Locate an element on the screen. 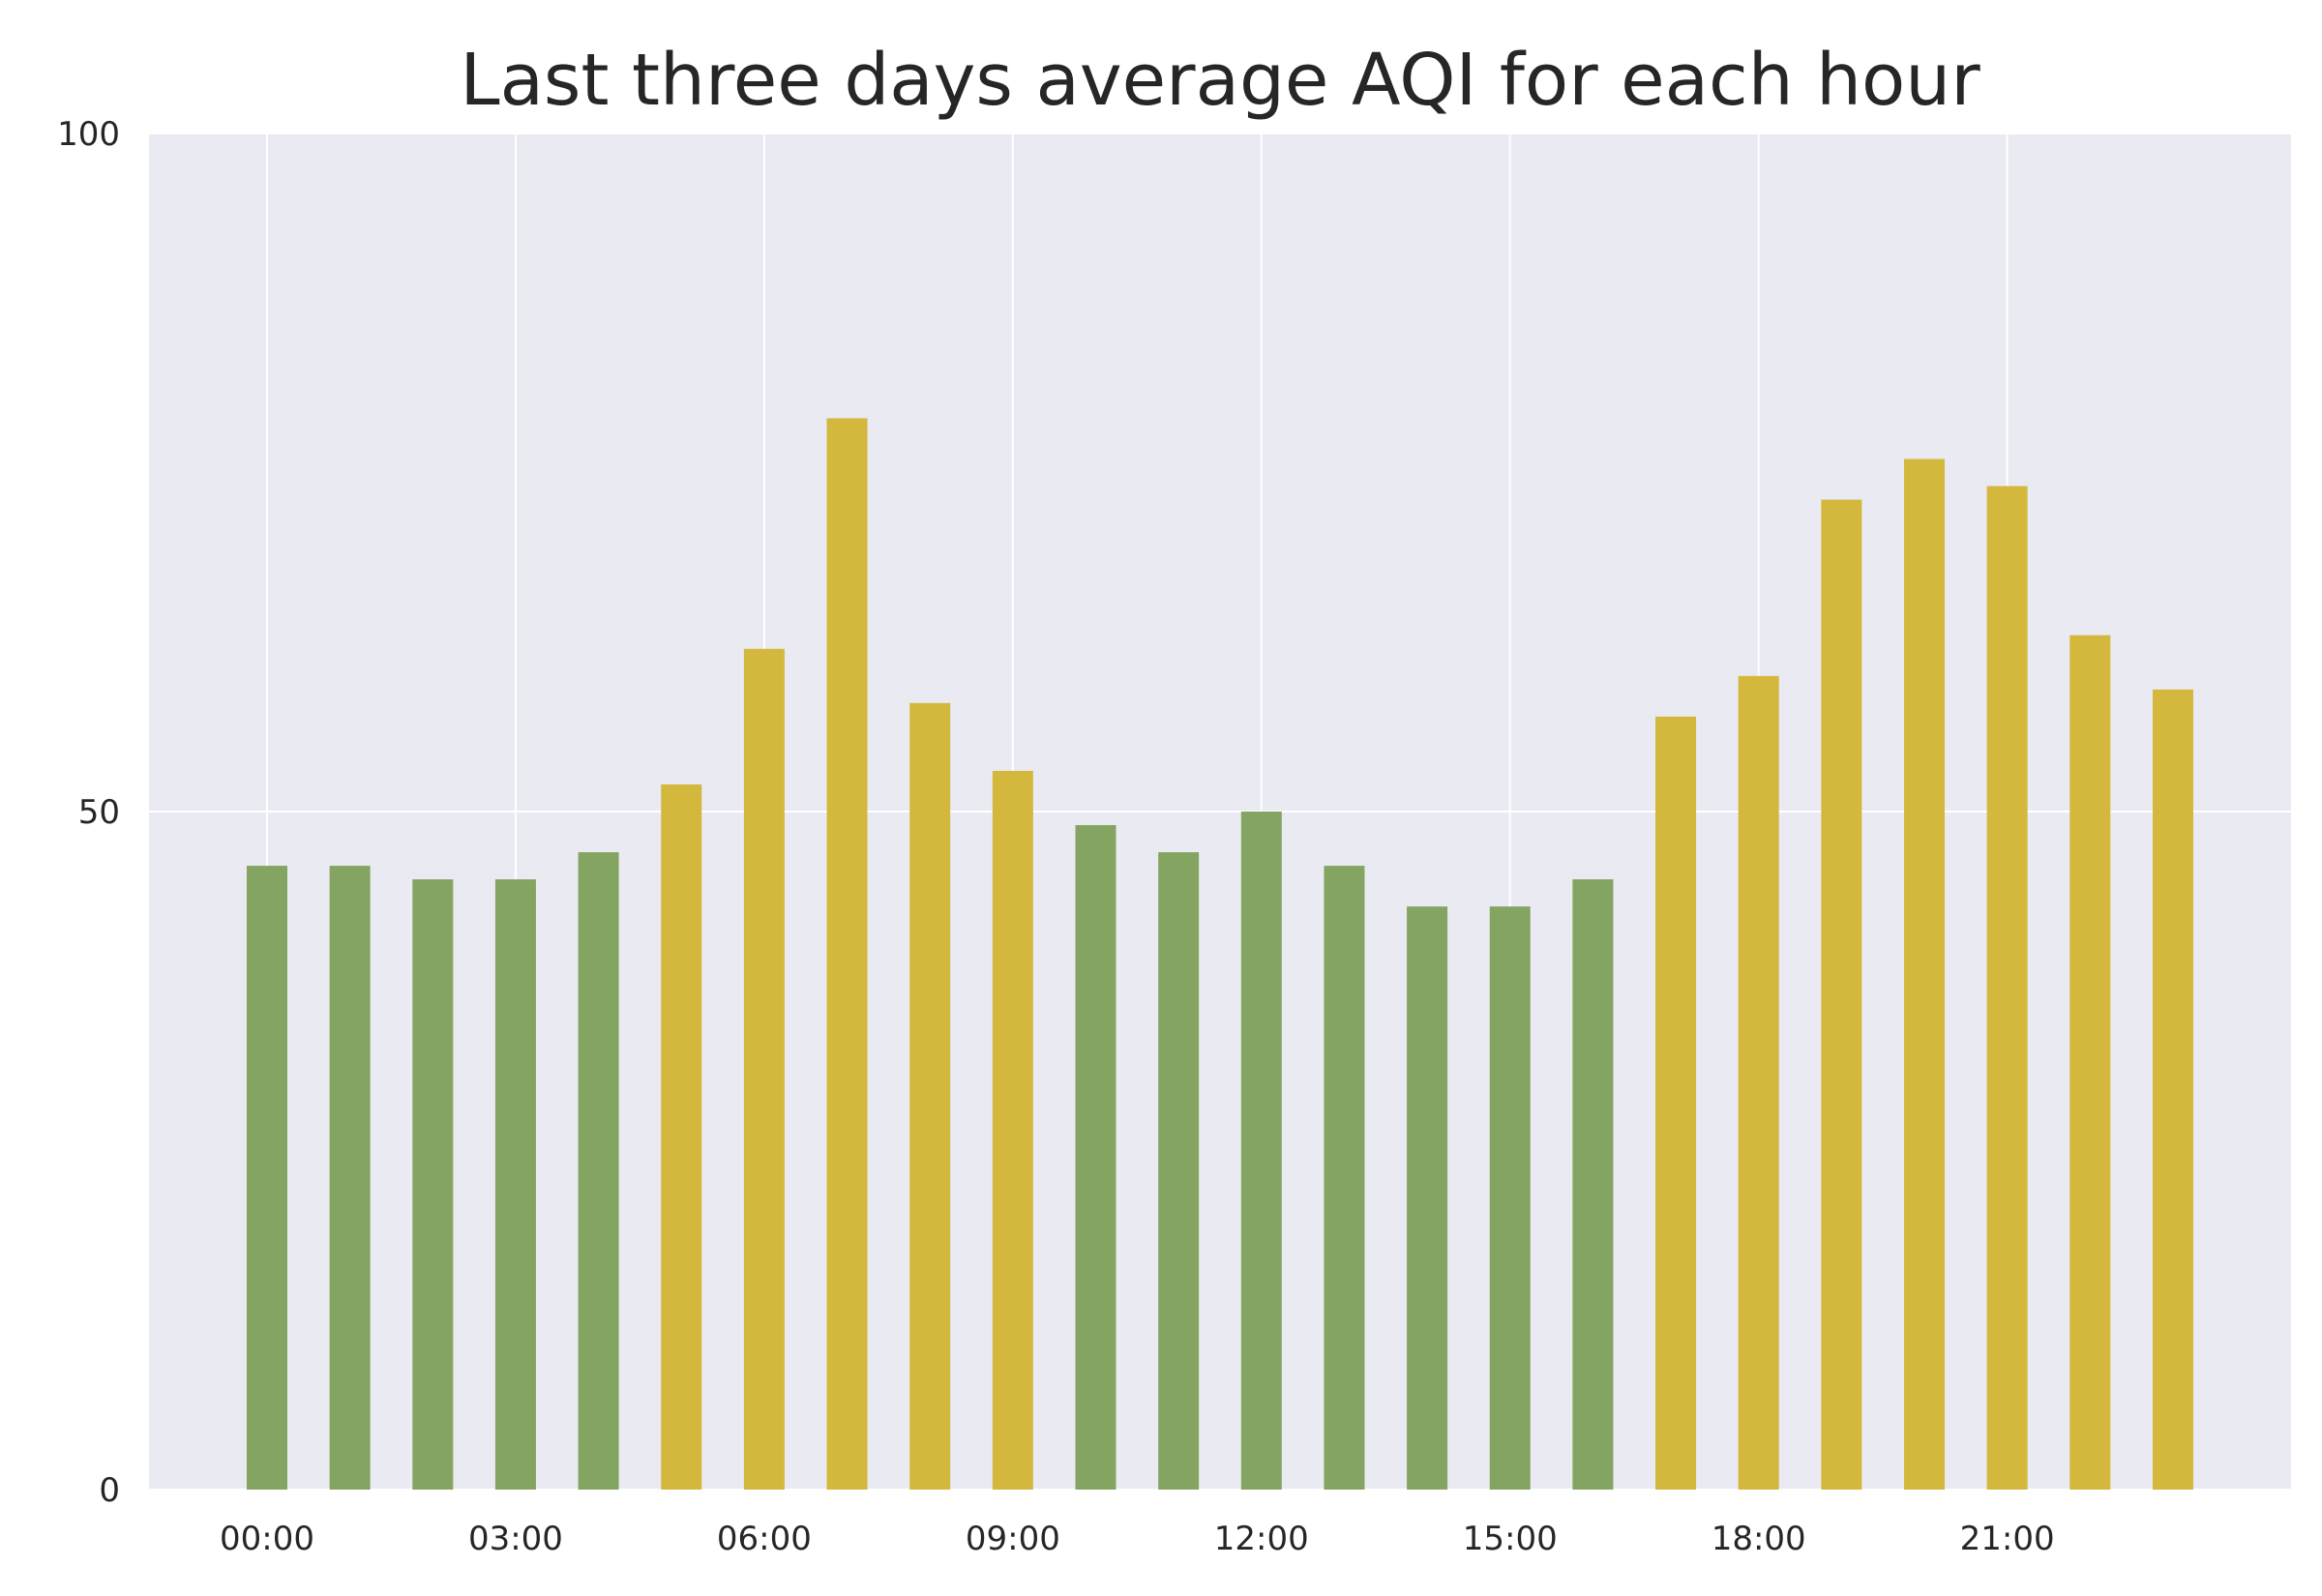 Image resolution: width=2322 pixels, height=1596 pixels. x-tick-label-0900: 09:00 is located at coordinates (1013, 1539).